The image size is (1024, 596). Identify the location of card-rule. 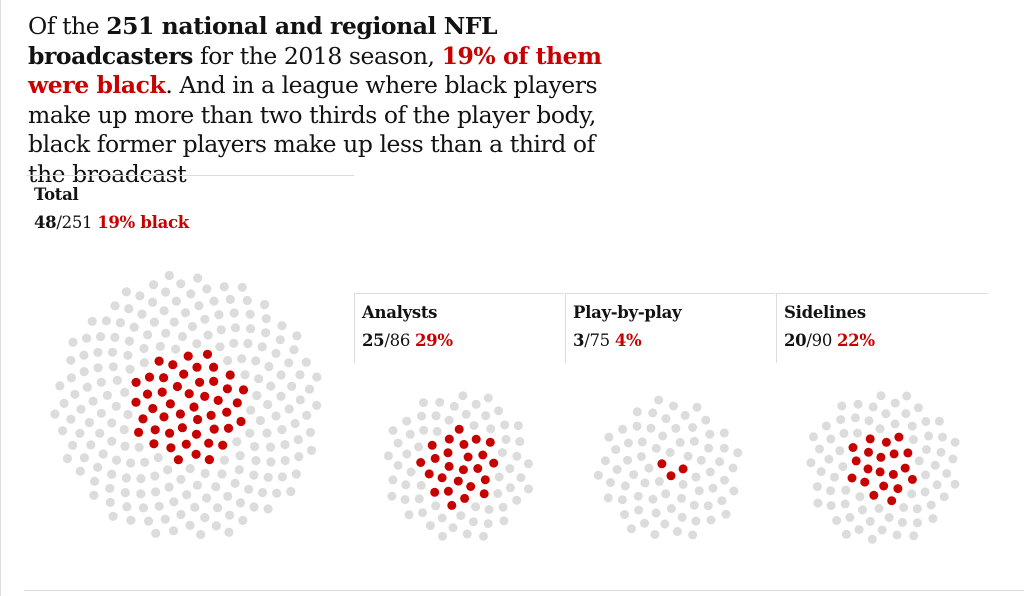
(882, 293).